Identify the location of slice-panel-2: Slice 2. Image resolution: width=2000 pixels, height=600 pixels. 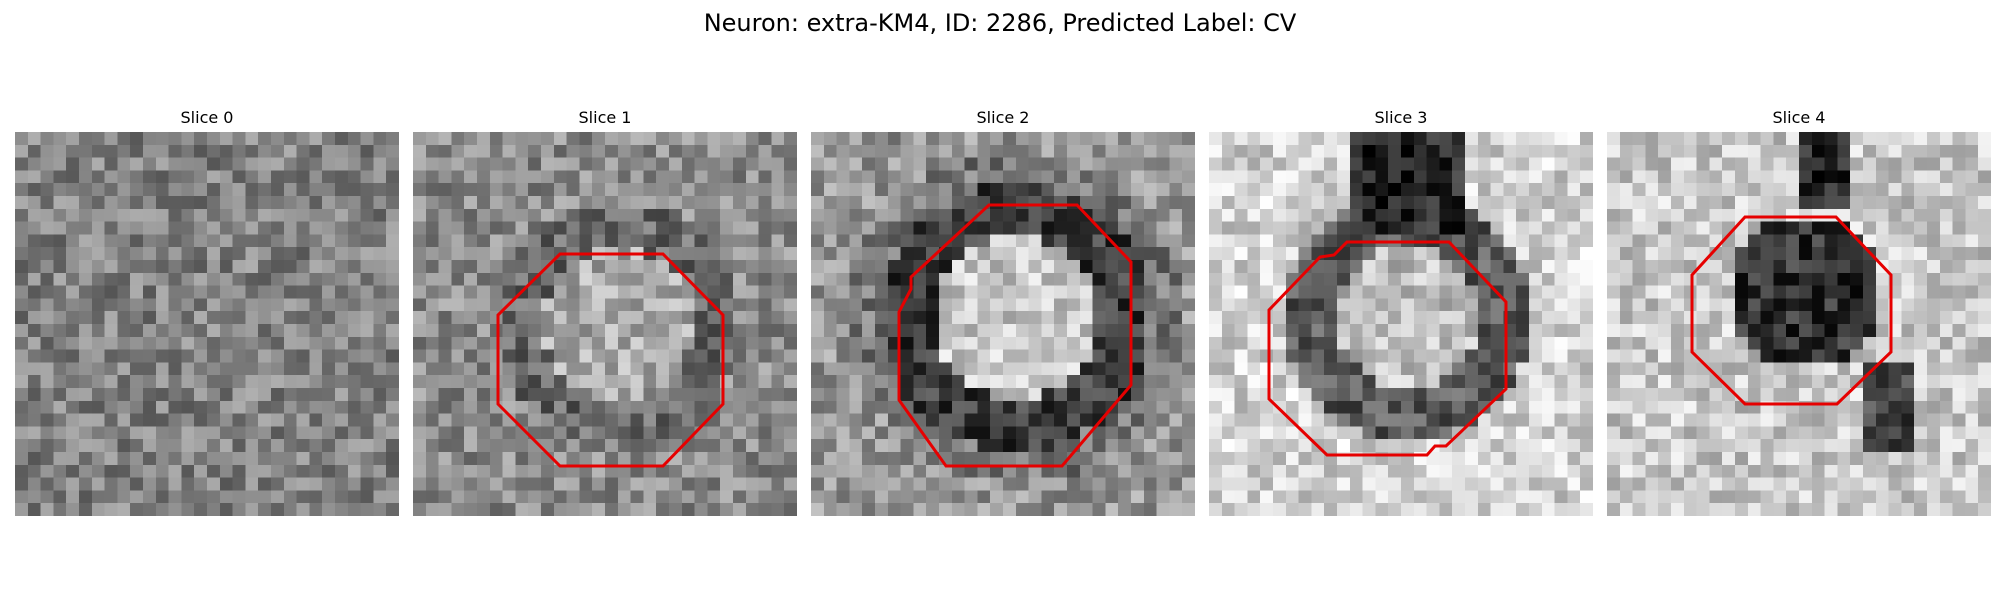
(1003, 312).